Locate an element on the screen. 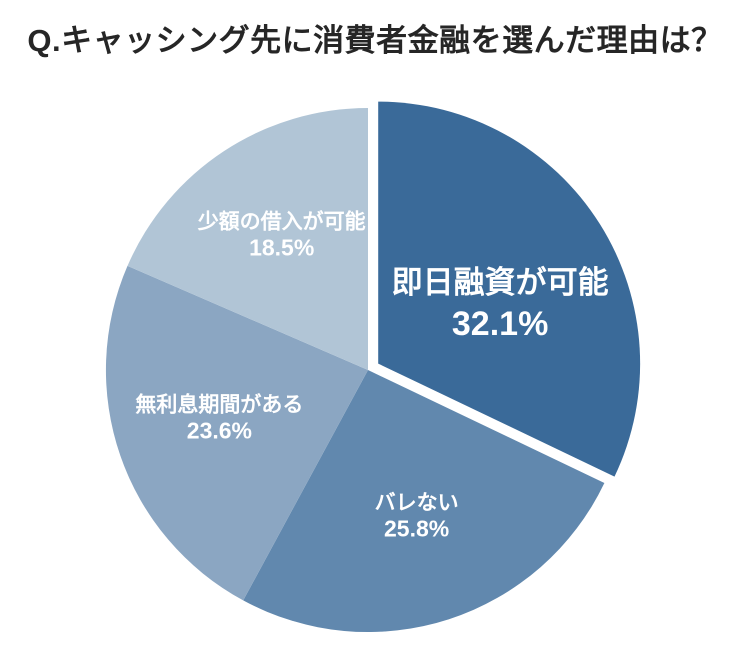 This screenshot has height=661, width=750. slice-pct-1: 32.1% is located at coordinates (500, 324).